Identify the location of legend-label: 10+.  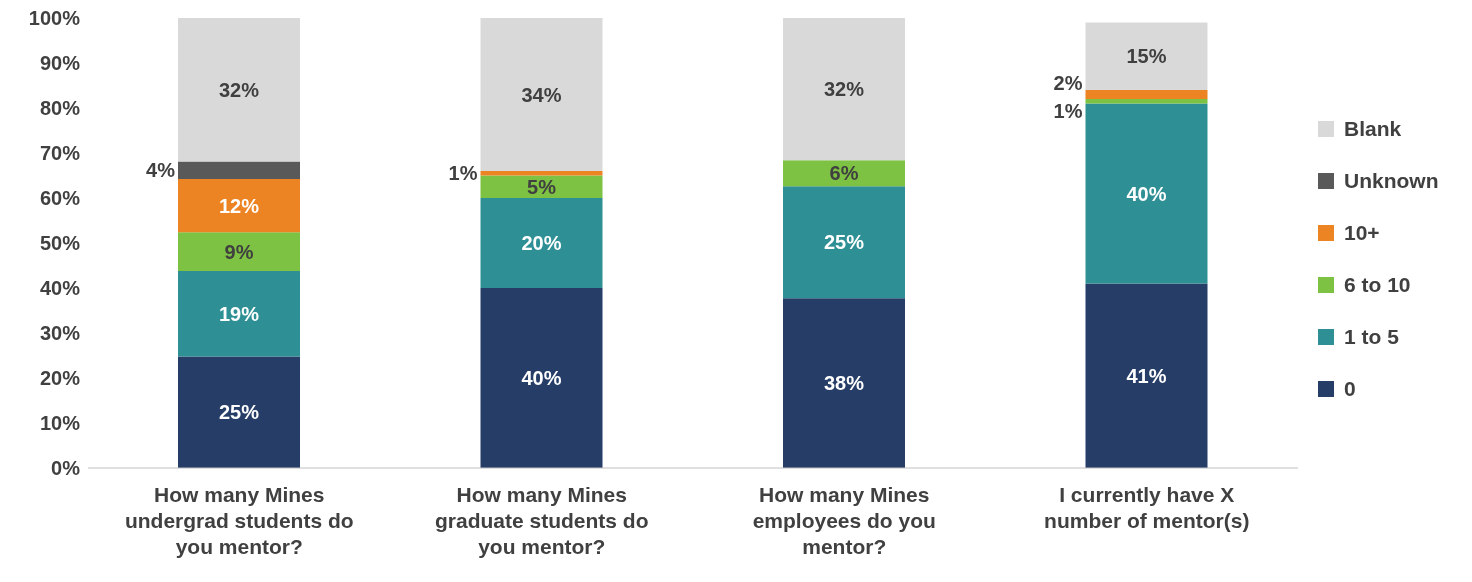
(1362, 233).